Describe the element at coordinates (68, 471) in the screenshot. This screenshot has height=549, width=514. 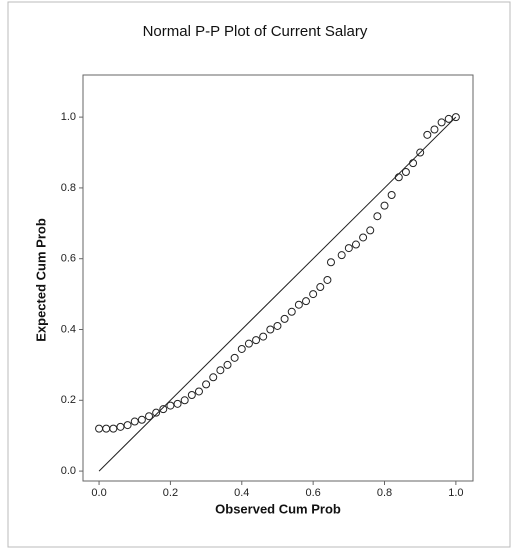
I see `y-tick-label: 0.0` at that location.